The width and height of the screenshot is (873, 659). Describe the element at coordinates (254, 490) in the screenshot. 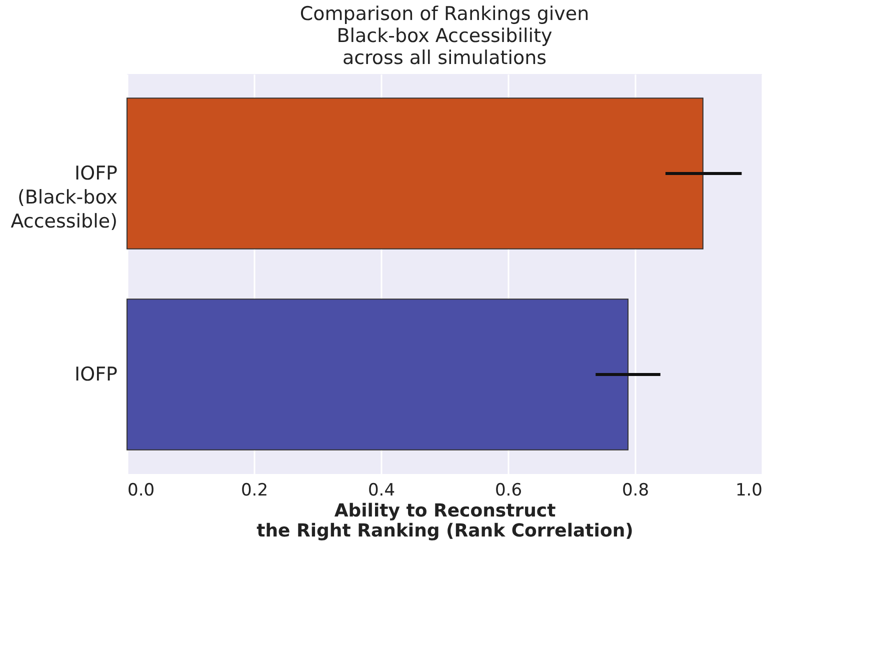

I see `x-tick-label: 0.2` at that location.